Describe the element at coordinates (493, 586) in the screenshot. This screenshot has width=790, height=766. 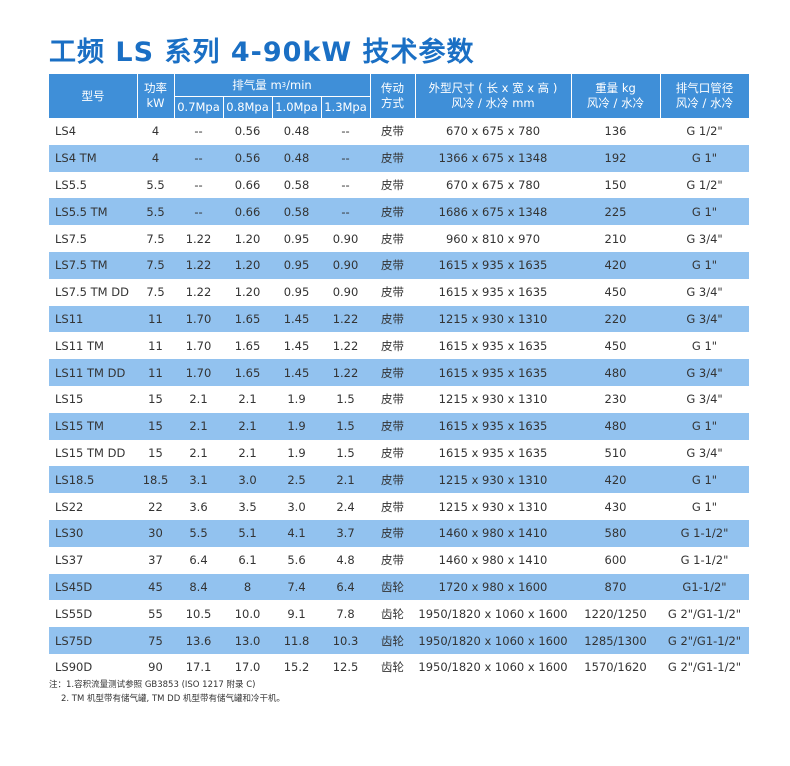
I see `cell-dimensions: 1720 x 980 x 1600` at that location.